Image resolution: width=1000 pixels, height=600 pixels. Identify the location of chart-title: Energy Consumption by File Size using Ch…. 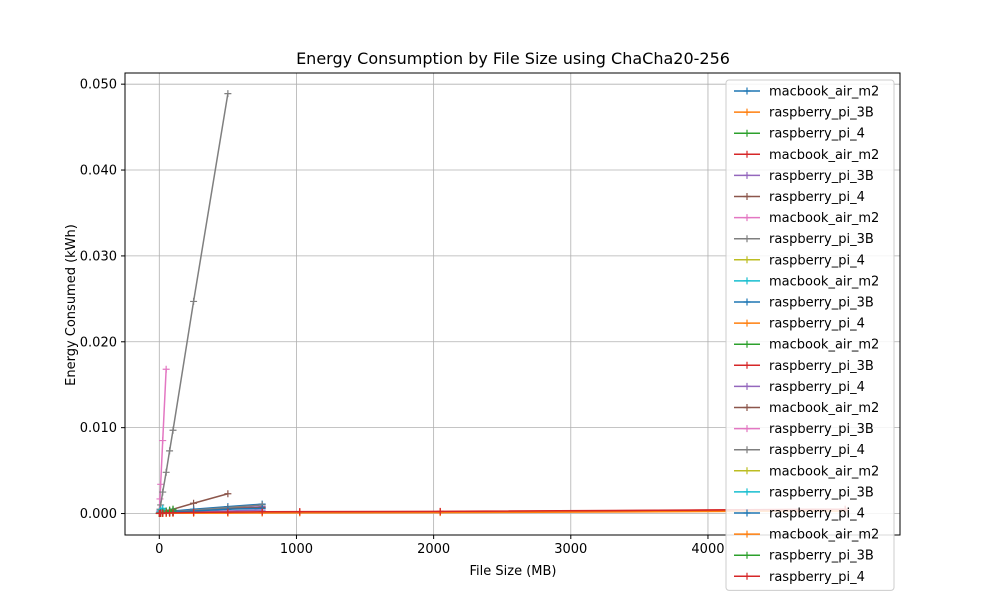
(513, 58).